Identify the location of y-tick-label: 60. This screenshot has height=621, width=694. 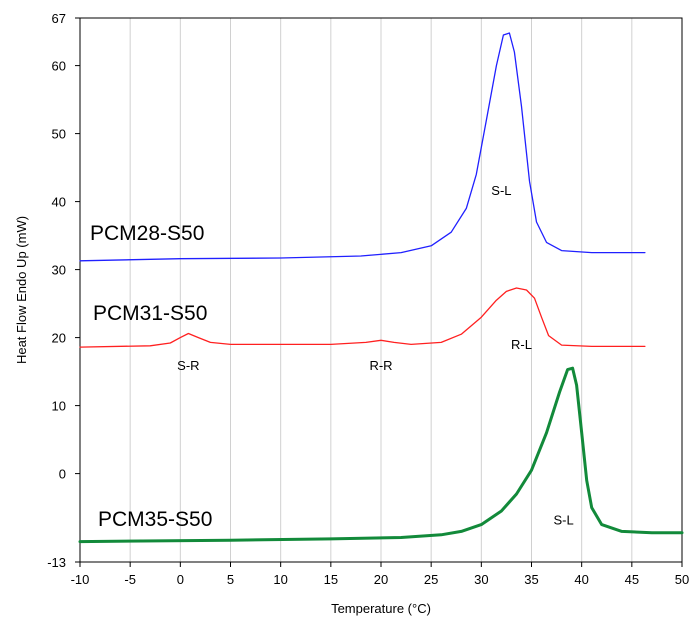
(59, 66).